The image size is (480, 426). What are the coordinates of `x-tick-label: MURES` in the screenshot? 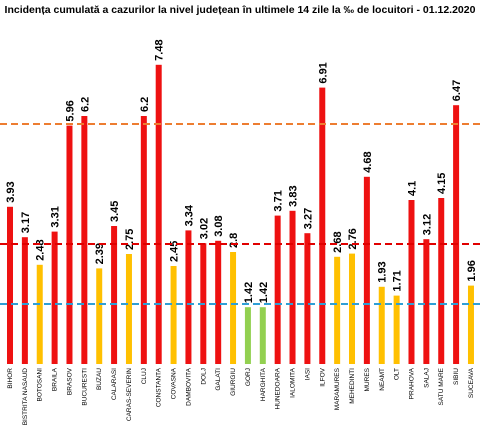 It's located at (367, 379).